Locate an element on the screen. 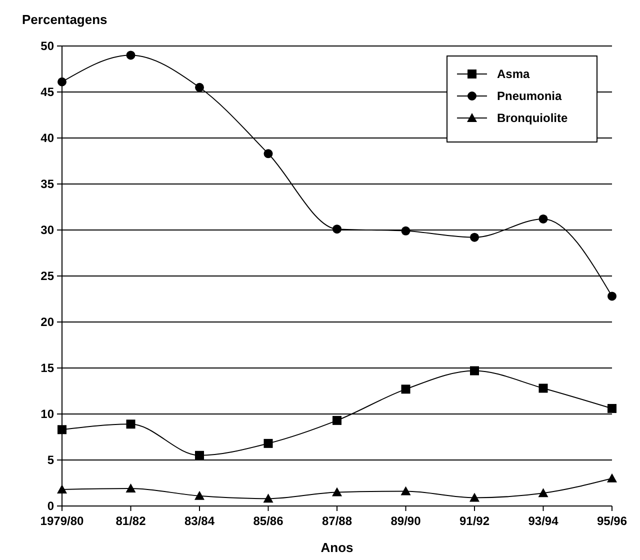 This screenshot has height=560, width=640. legend-label: Pneumonia is located at coordinates (529, 96).